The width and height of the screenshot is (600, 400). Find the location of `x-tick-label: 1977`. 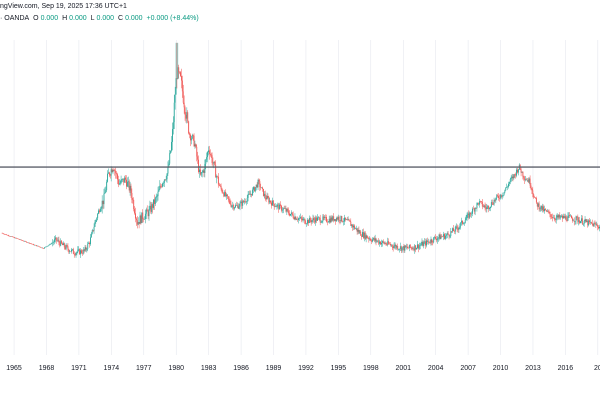

x-tick-label: 1977 is located at coordinates (144, 368).